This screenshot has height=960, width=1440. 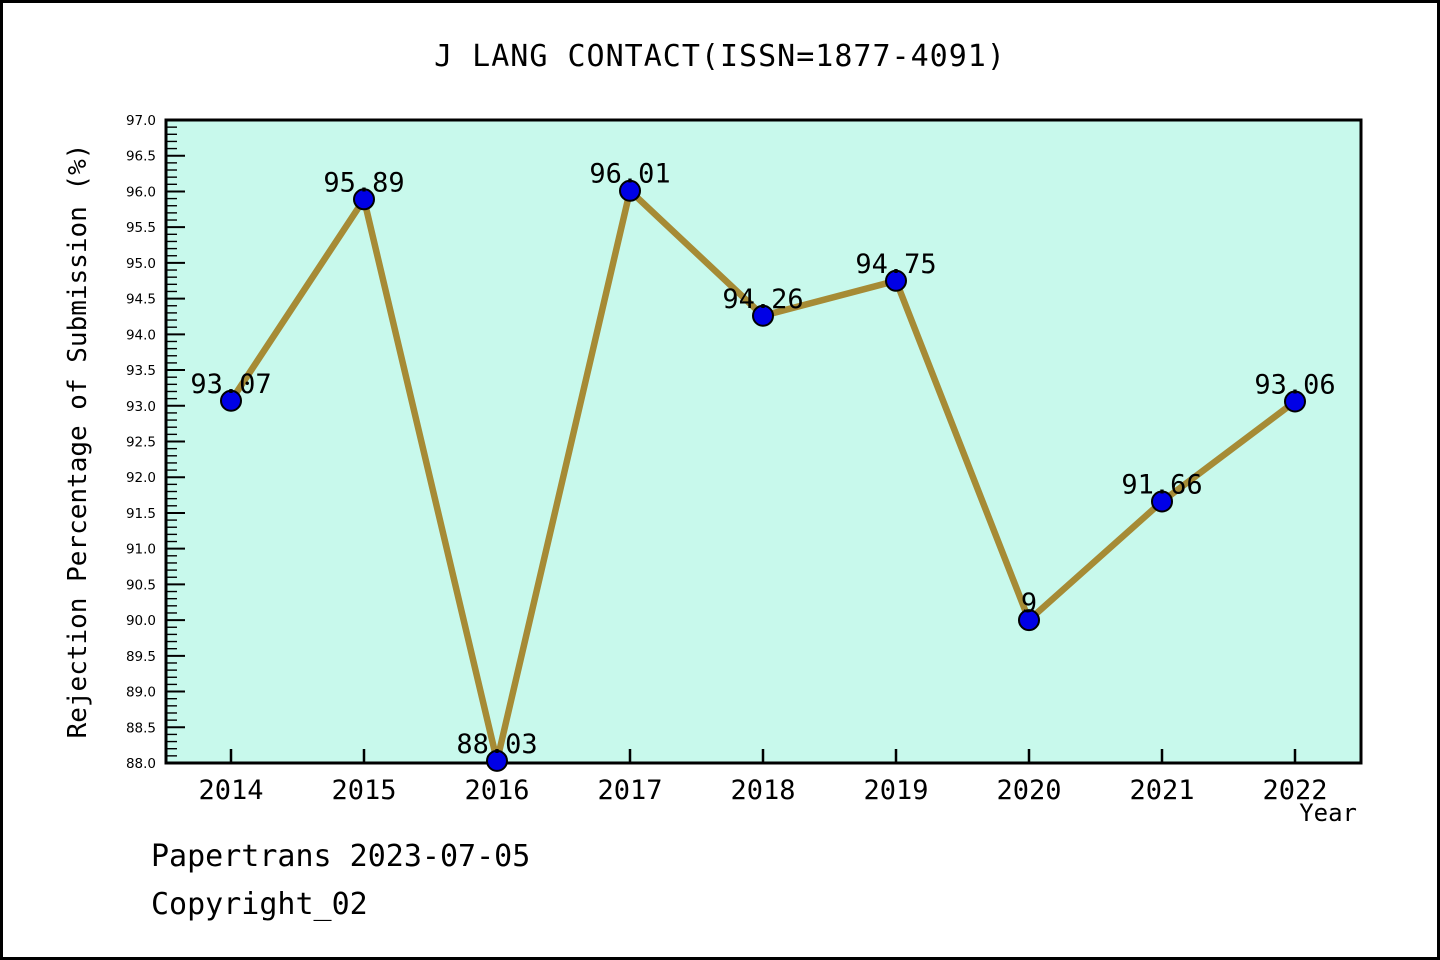 What do you see at coordinates (141, 621) in the screenshot?
I see `y-tick-label: 90.0` at bounding box center [141, 621].